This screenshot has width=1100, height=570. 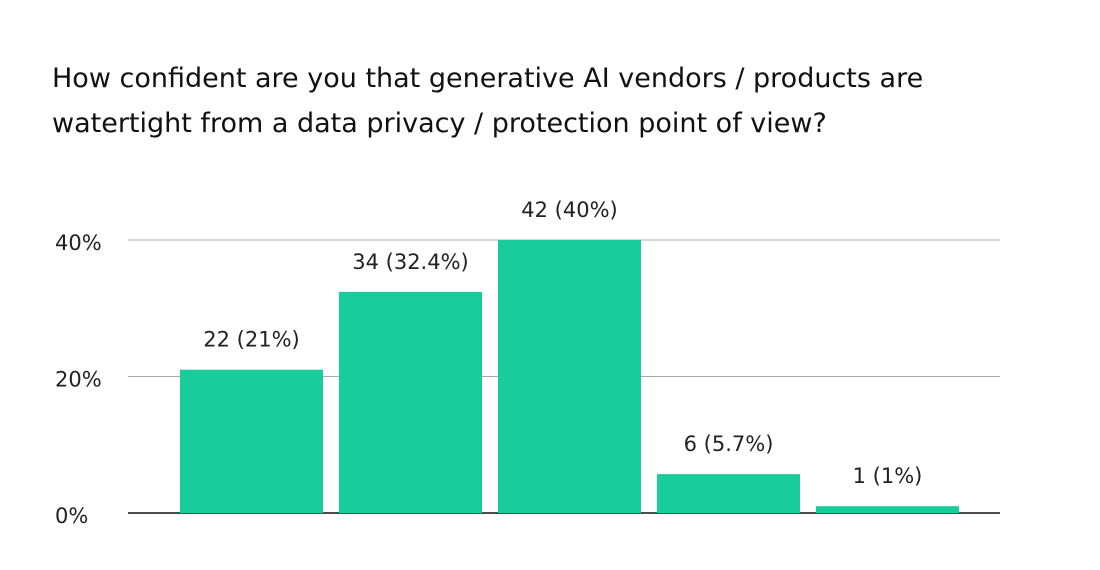 What do you see at coordinates (71, 516) in the screenshot?
I see `y-tick-label: 0%` at bounding box center [71, 516].